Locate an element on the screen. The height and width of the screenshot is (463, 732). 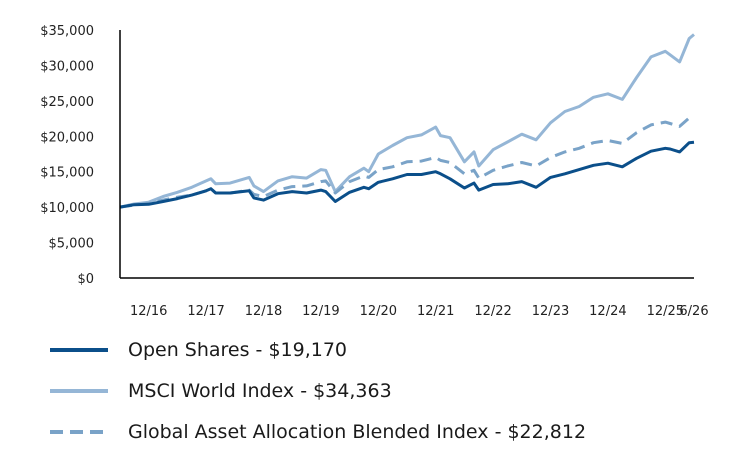
legend-item: Open Shares - $19,170 is located at coordinates (378, 360).